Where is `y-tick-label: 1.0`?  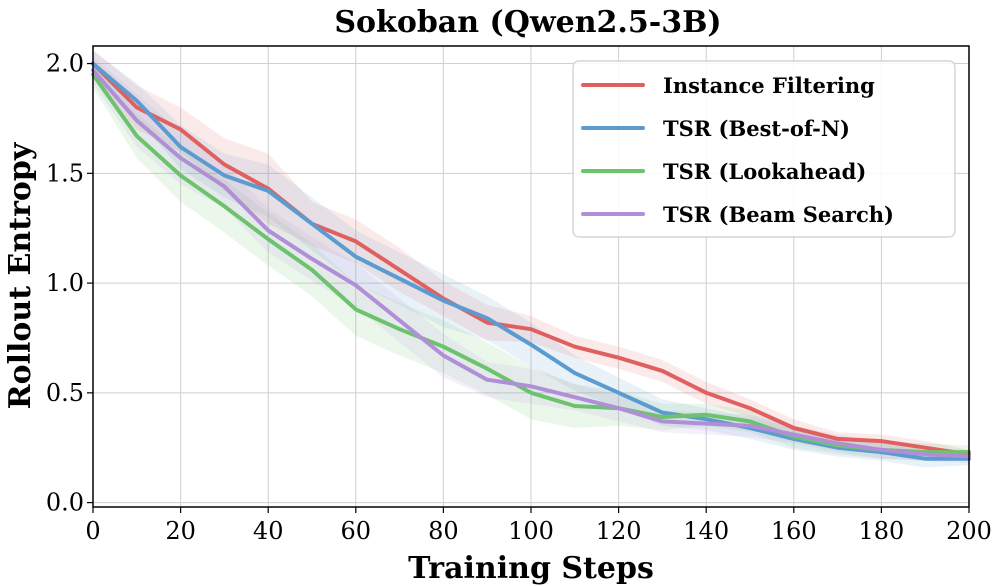
y-tick-label: 1.0 is located at coordinates (65, 283).